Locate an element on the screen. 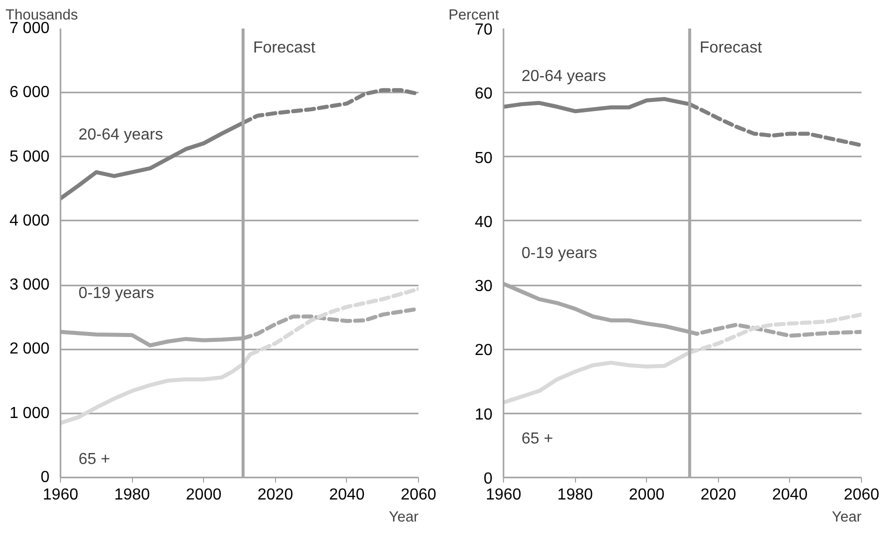  y-tick-label: 10 is located at coordinates (483, 415).